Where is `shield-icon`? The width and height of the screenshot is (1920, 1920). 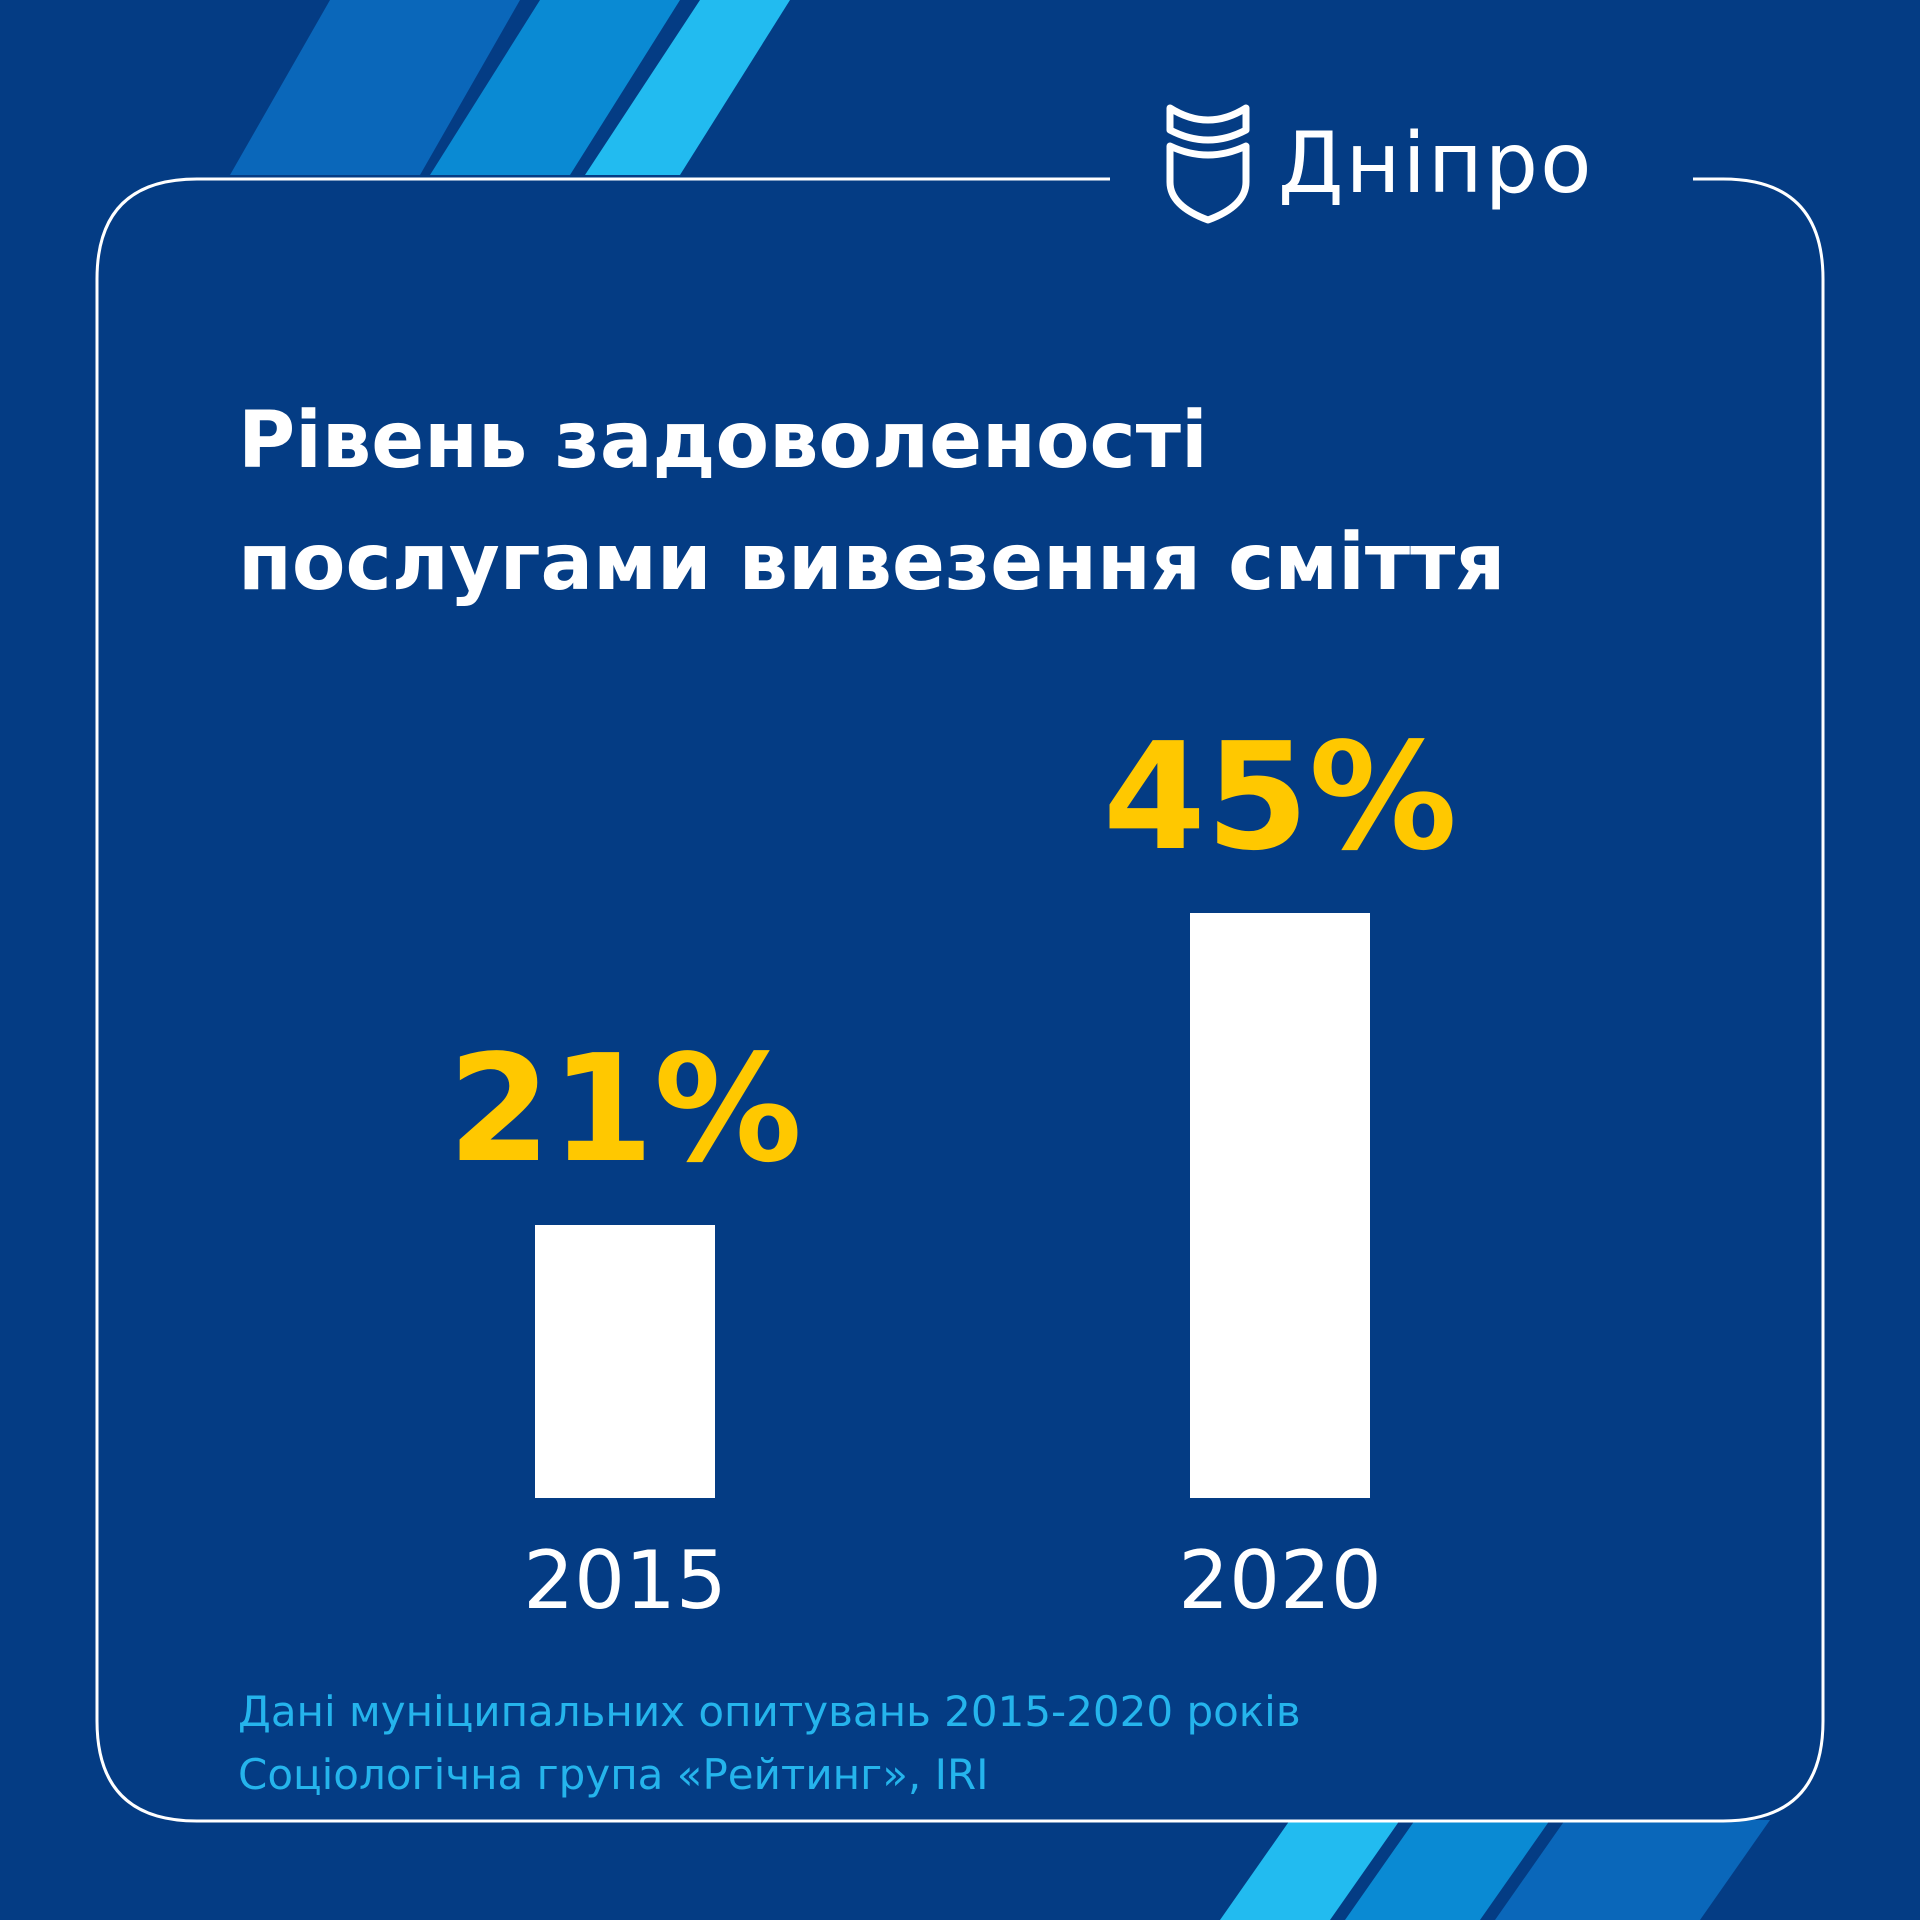
shield-icon is located at coordinates (1208, 164).